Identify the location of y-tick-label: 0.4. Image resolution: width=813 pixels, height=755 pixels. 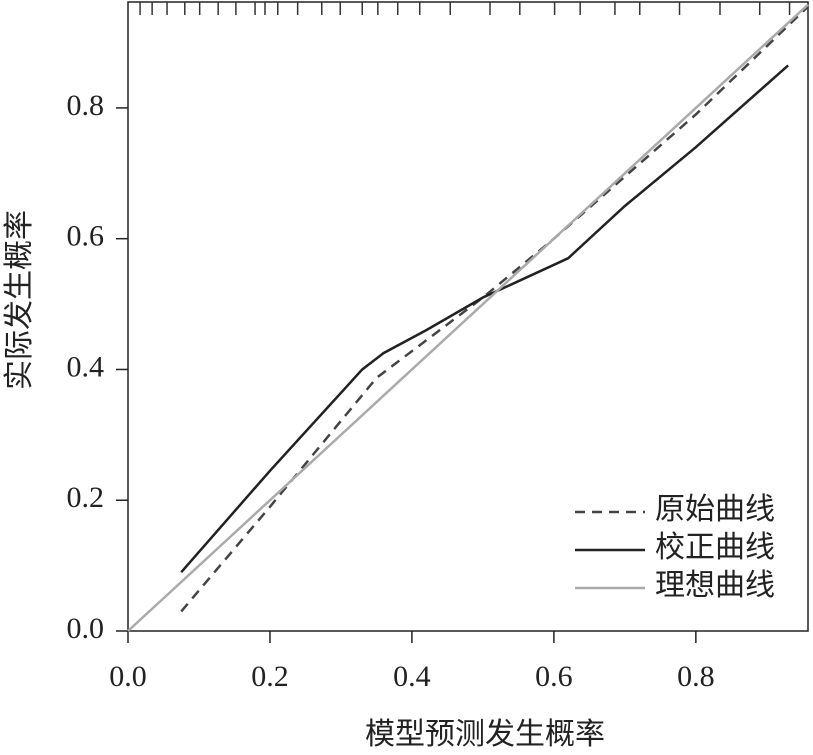
(86, 366).